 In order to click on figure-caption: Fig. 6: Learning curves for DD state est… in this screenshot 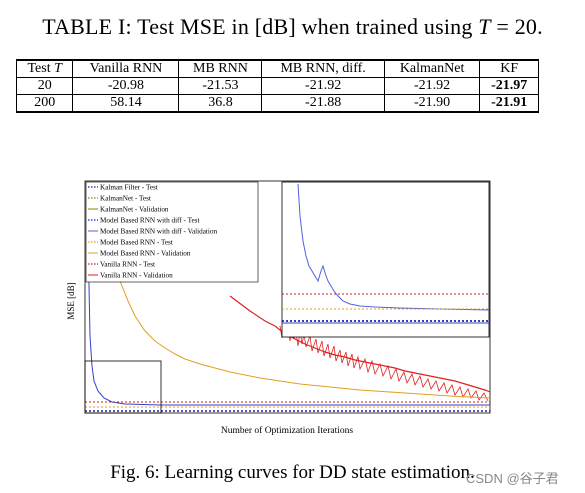, I will do `click(292, 472)`.